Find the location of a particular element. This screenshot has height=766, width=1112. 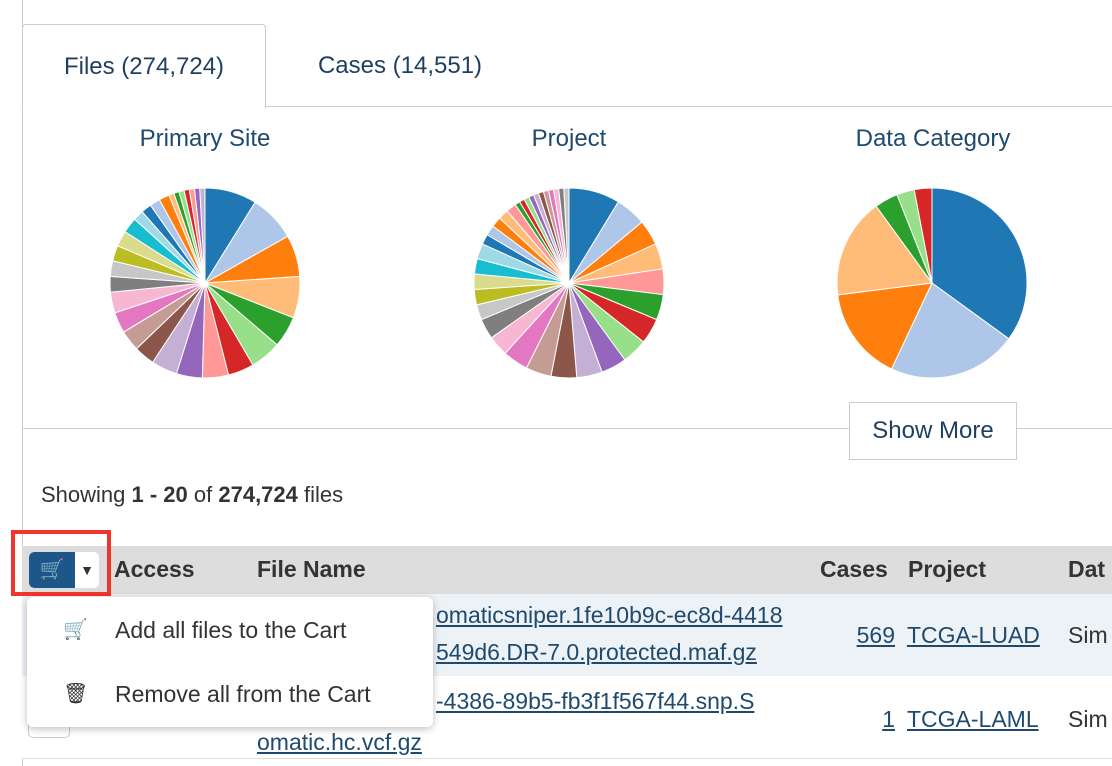

tab-bar-border is located at coordinates (567, 106).